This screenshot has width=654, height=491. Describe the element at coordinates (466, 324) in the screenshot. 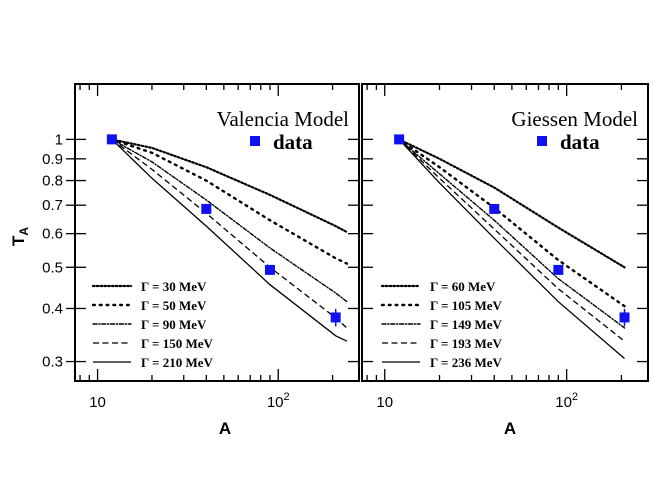

I see `legend-label: Γ = 149 MeV` at that location.